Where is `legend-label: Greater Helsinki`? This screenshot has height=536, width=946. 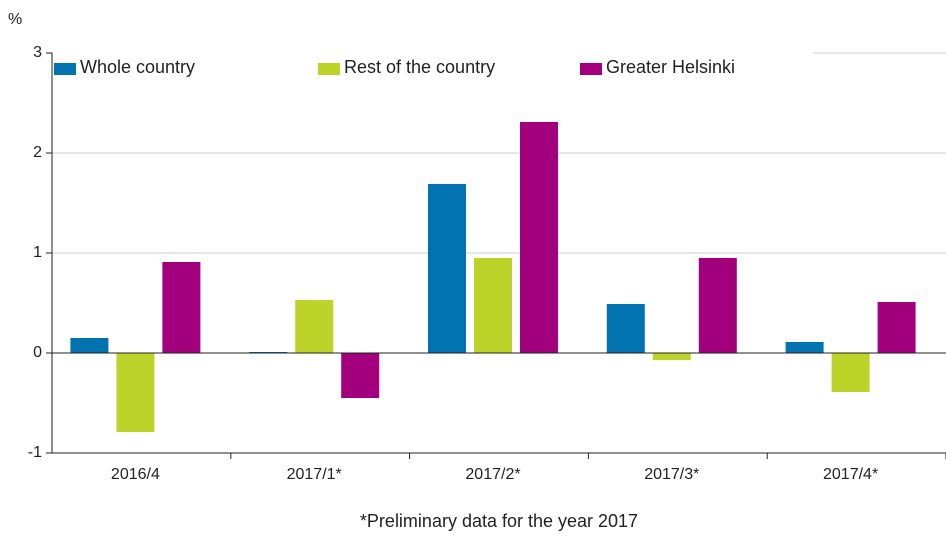 legend-label: Greater Helsinki is located at coordinates (670, 67).